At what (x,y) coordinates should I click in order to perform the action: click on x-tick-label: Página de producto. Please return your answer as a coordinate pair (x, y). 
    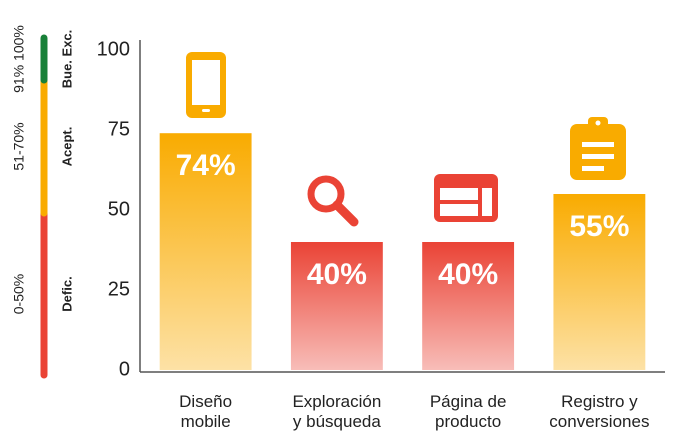
    Looking at the image, I should click on (468, 411).